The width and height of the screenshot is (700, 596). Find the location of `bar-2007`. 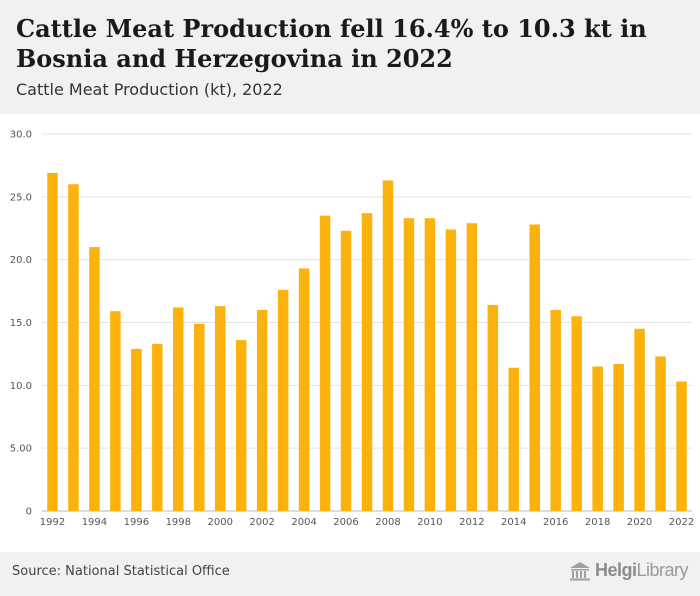

bar-2007 is located at coordinates (367, 362).